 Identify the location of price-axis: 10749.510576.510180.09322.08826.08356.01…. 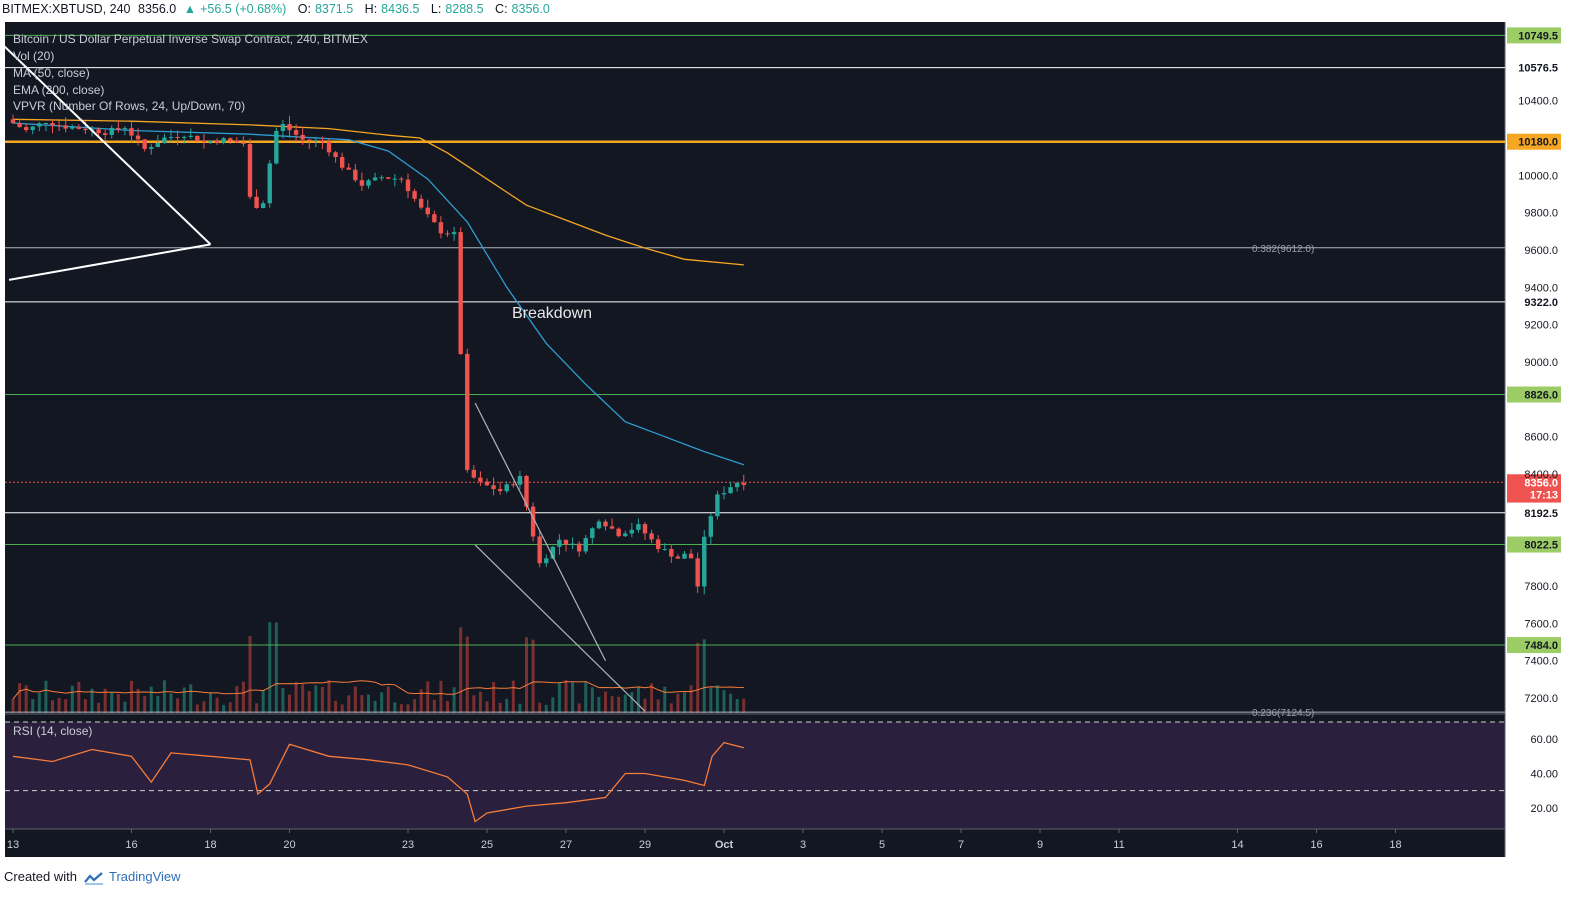
(1534, 366).